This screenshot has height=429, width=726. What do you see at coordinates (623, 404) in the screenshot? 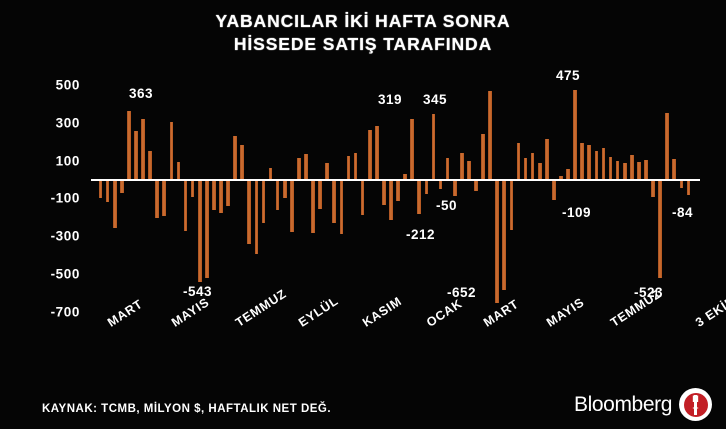
I see `bloomberg-wordmark: Bloomberg` at bounding box center [623, 404].